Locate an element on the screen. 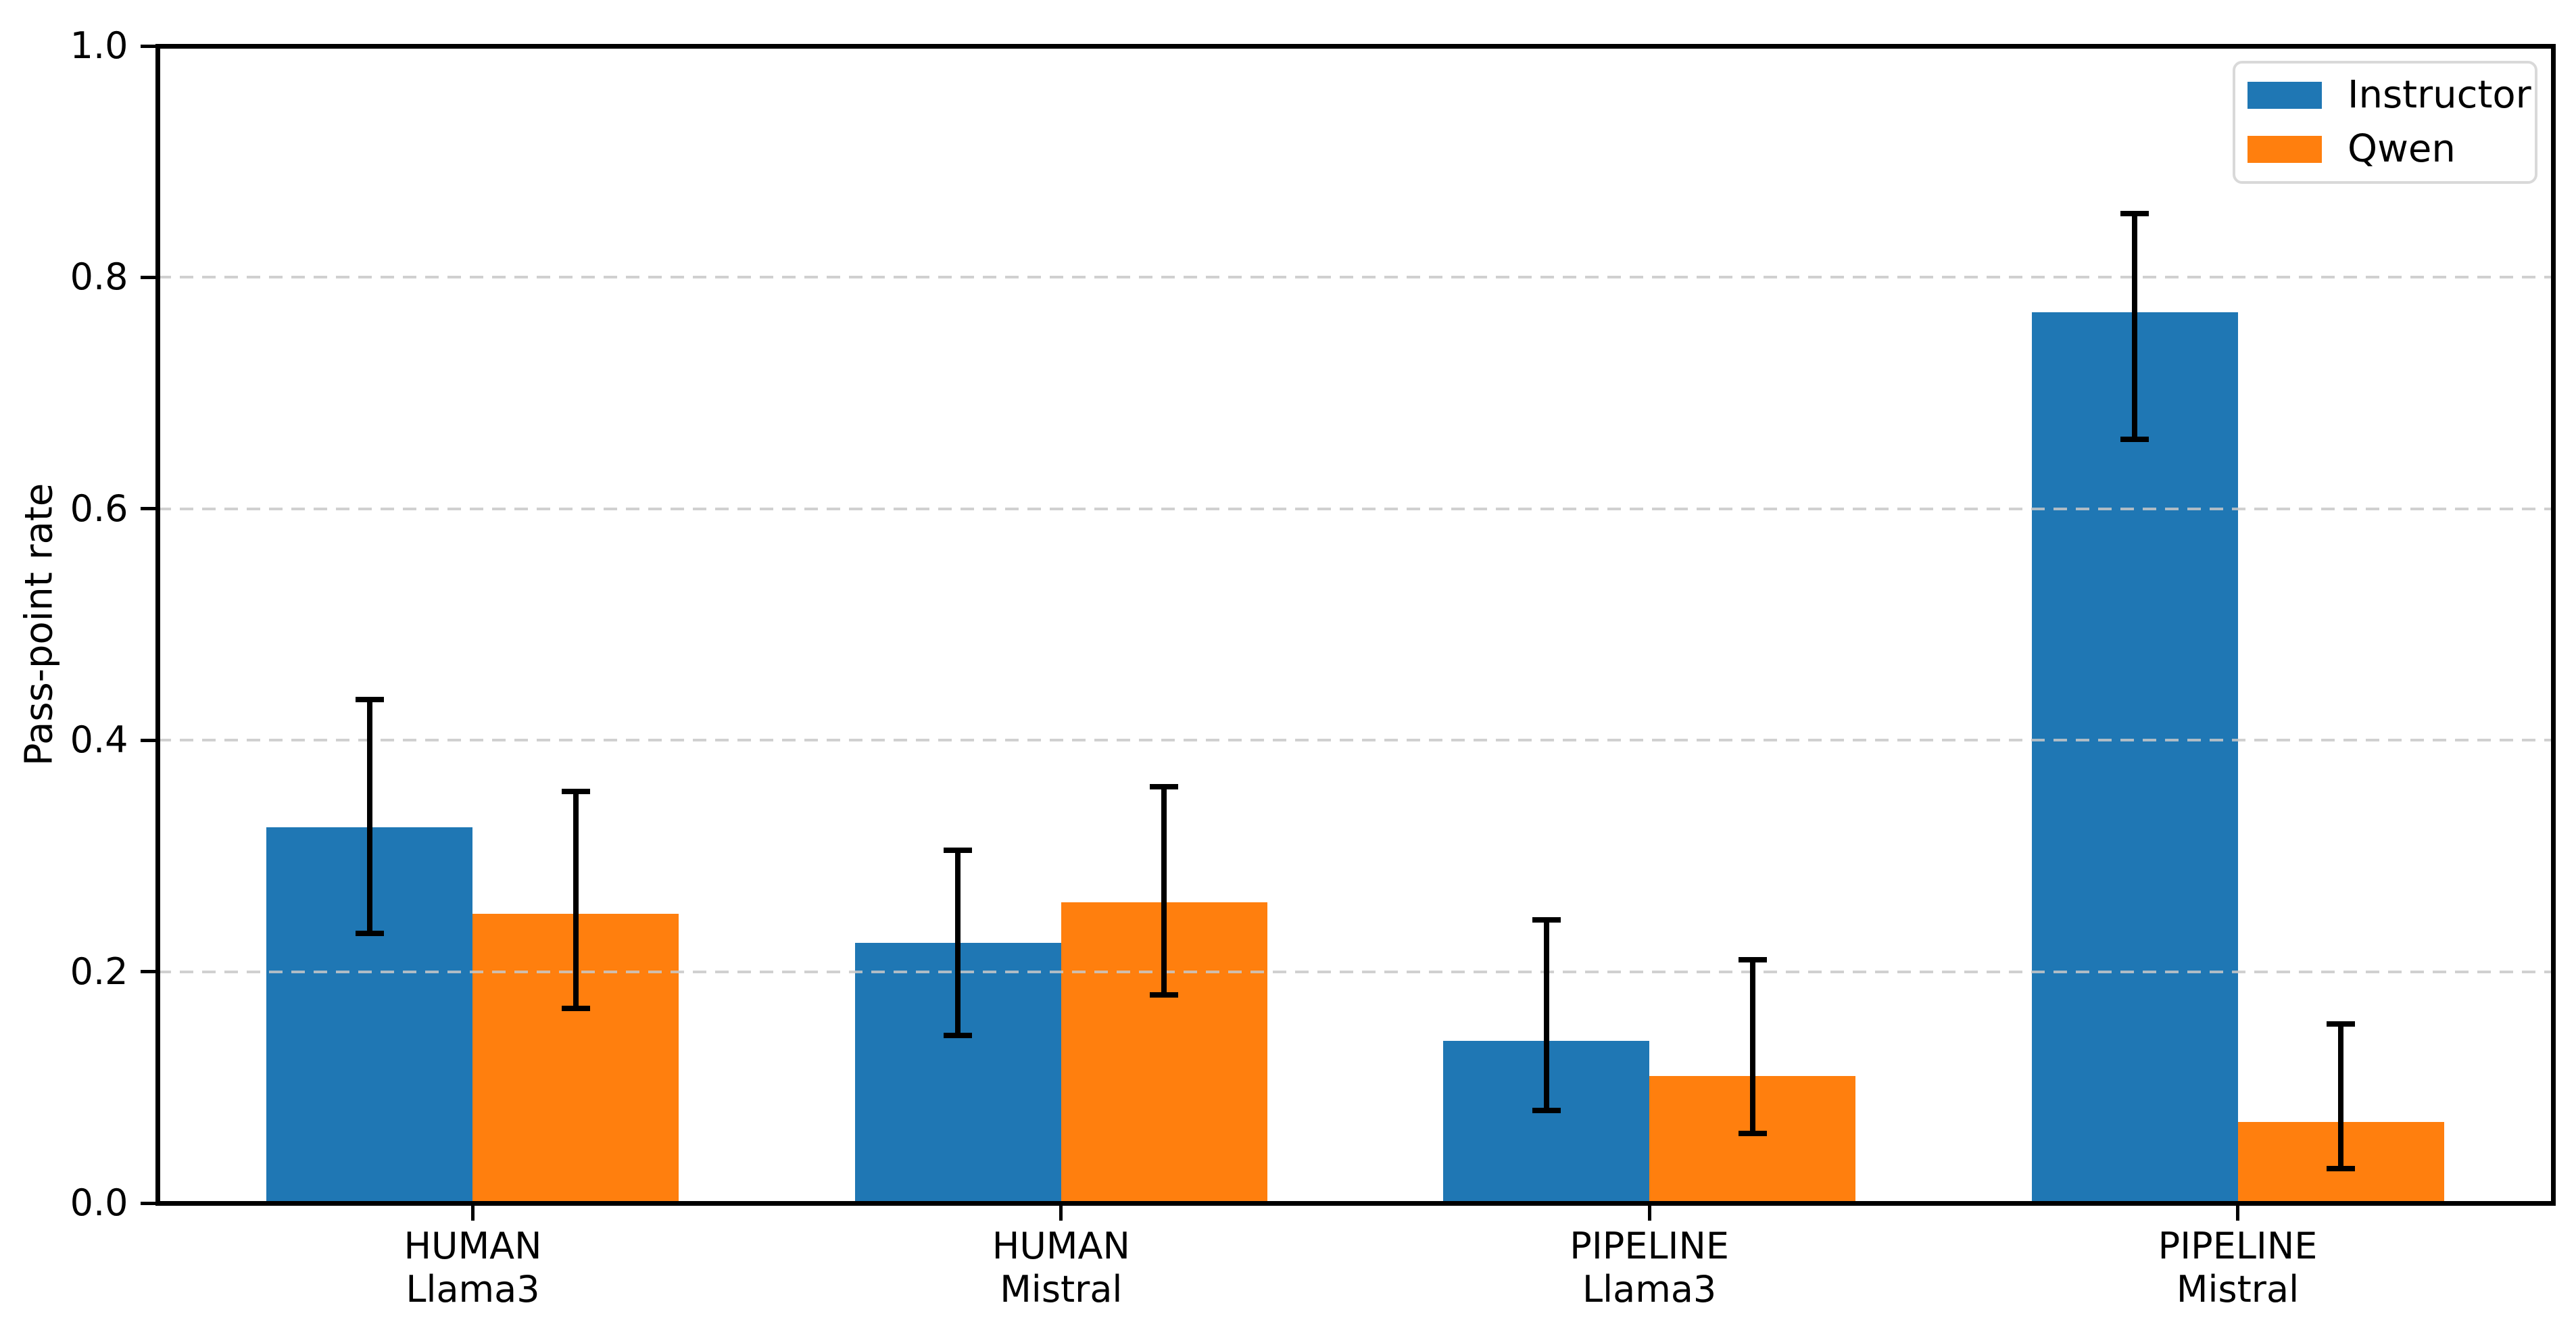 The image size is (2576, 1320). gridline-0.4 is located at coordinates (1355, 740).